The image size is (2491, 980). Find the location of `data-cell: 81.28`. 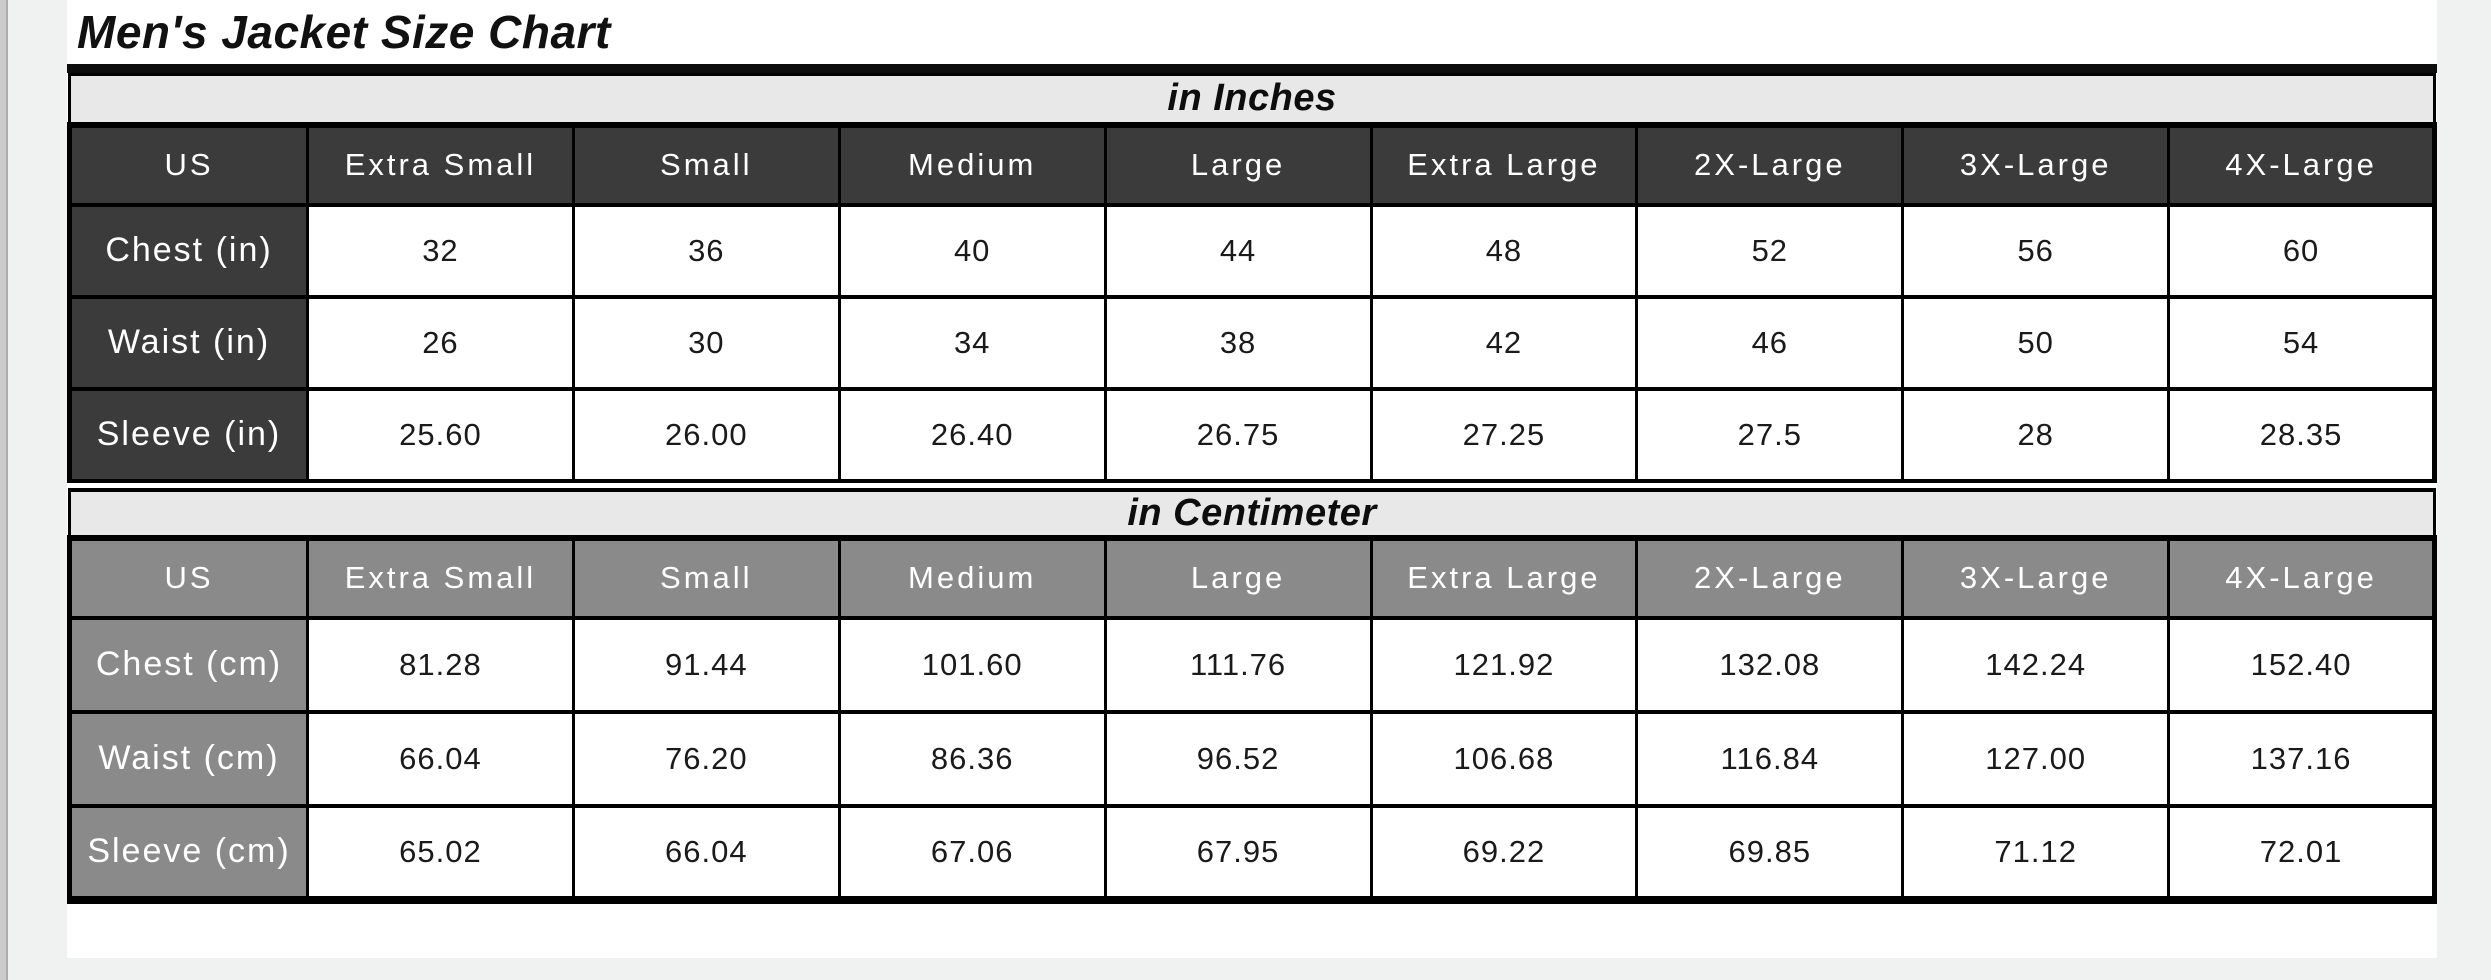

data-cell: 81.28 is located at coordinates (440, 664).